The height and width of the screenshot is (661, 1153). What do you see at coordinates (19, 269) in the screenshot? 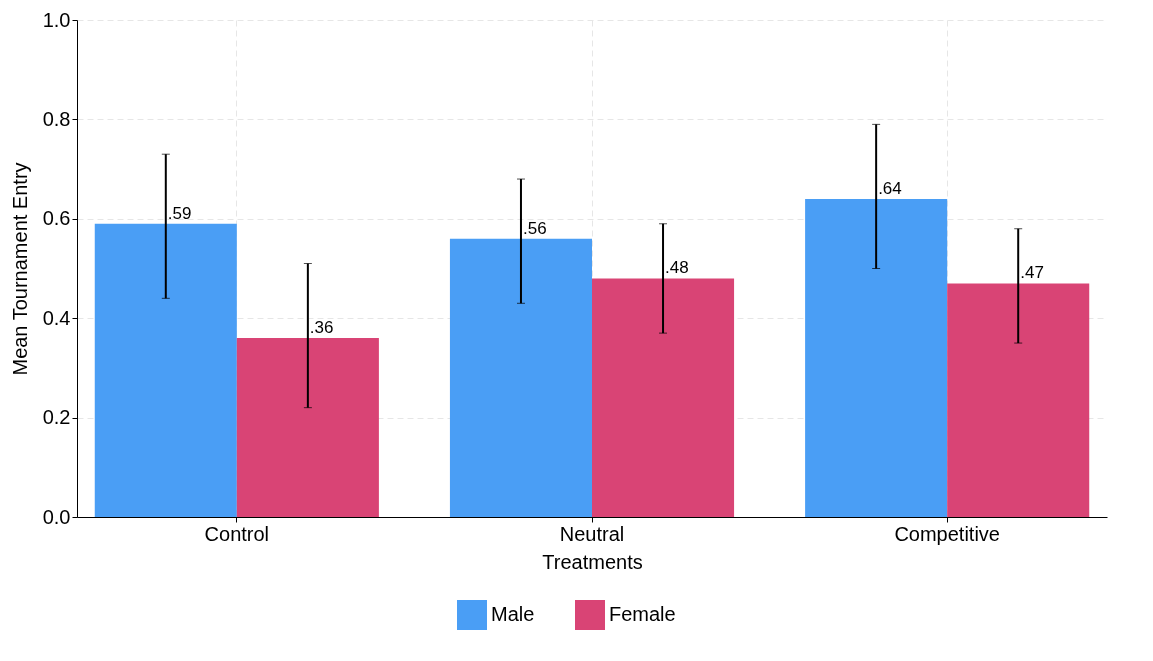
I see `y-axis-title: Mean Tournament Entry` at bounding box center [19, 269].